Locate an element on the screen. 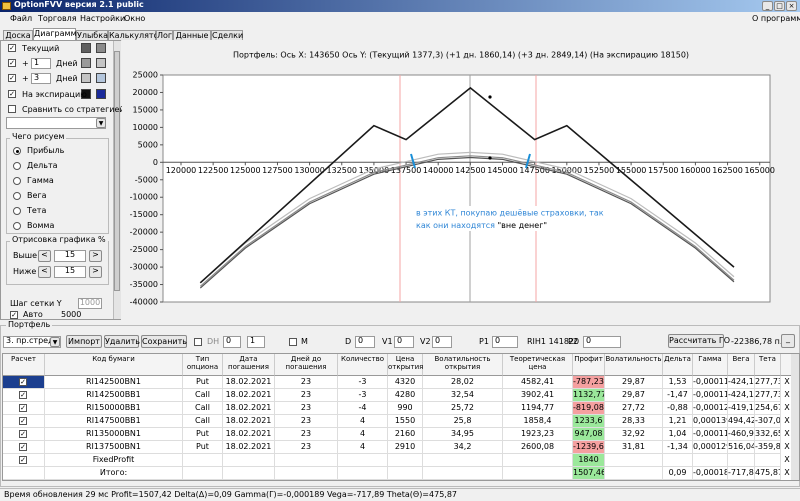 The width and height of the screenshot is (800, 501). radio-dot is located at coordinates (17, 151).